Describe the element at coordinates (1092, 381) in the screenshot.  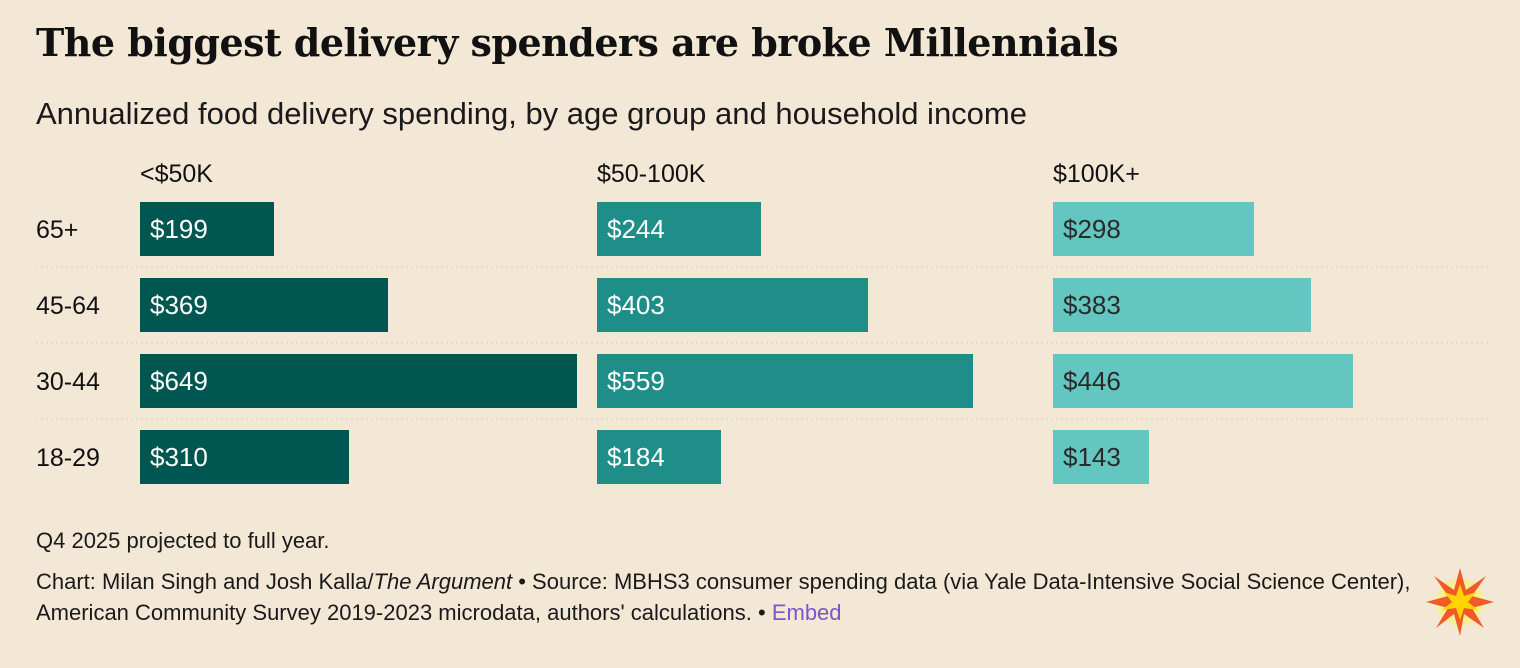
I see `bar-label-3-30-44: $446` at that location.